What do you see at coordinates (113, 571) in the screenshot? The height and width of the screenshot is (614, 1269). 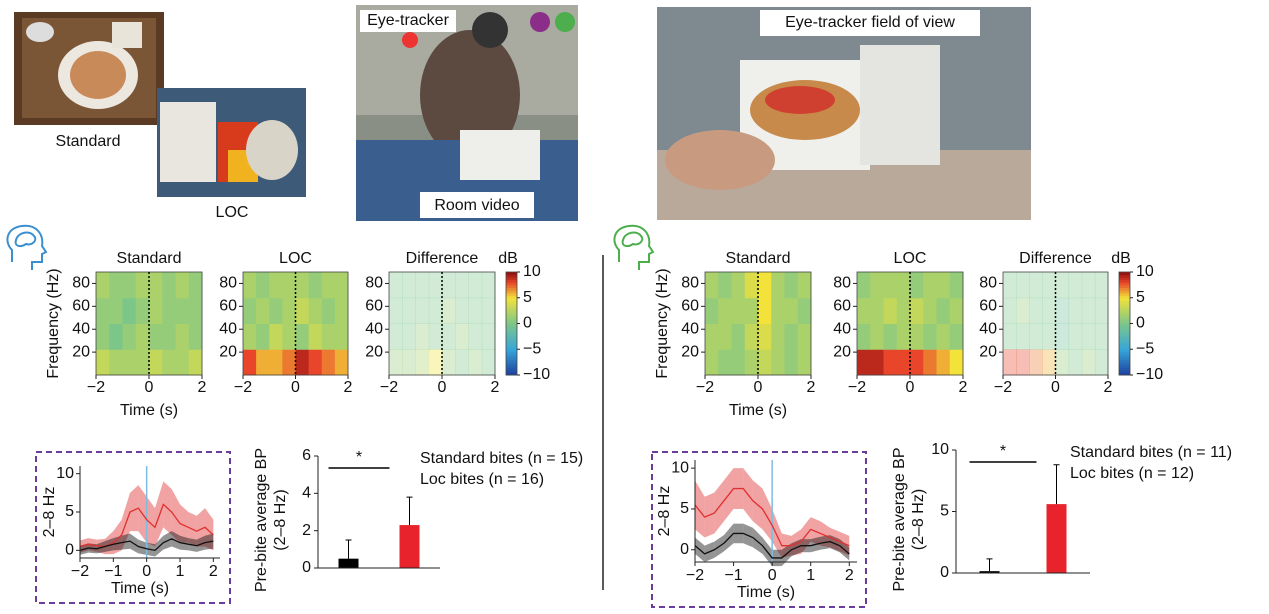 I see `x-tick-label: −1` at bounding box center [113, 571].